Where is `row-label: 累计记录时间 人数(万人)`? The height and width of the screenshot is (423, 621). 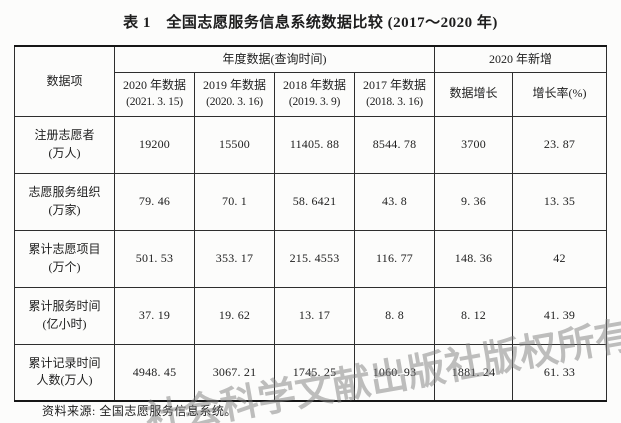 row-label: 累计记录时间 人数(万人) is located at coordinates (64, 372).